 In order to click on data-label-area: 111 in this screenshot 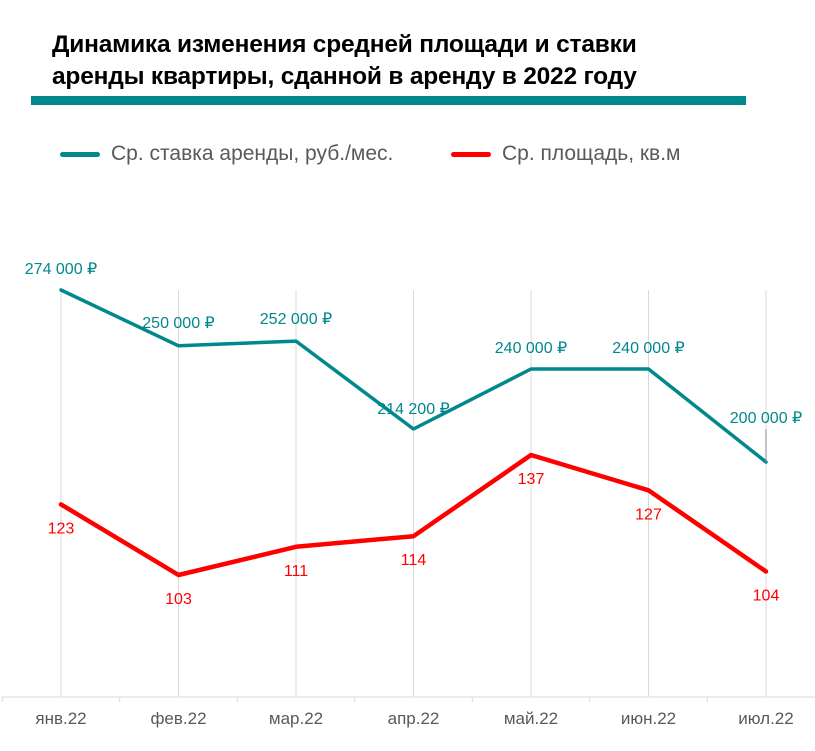, I will do `click(296, 571)`.